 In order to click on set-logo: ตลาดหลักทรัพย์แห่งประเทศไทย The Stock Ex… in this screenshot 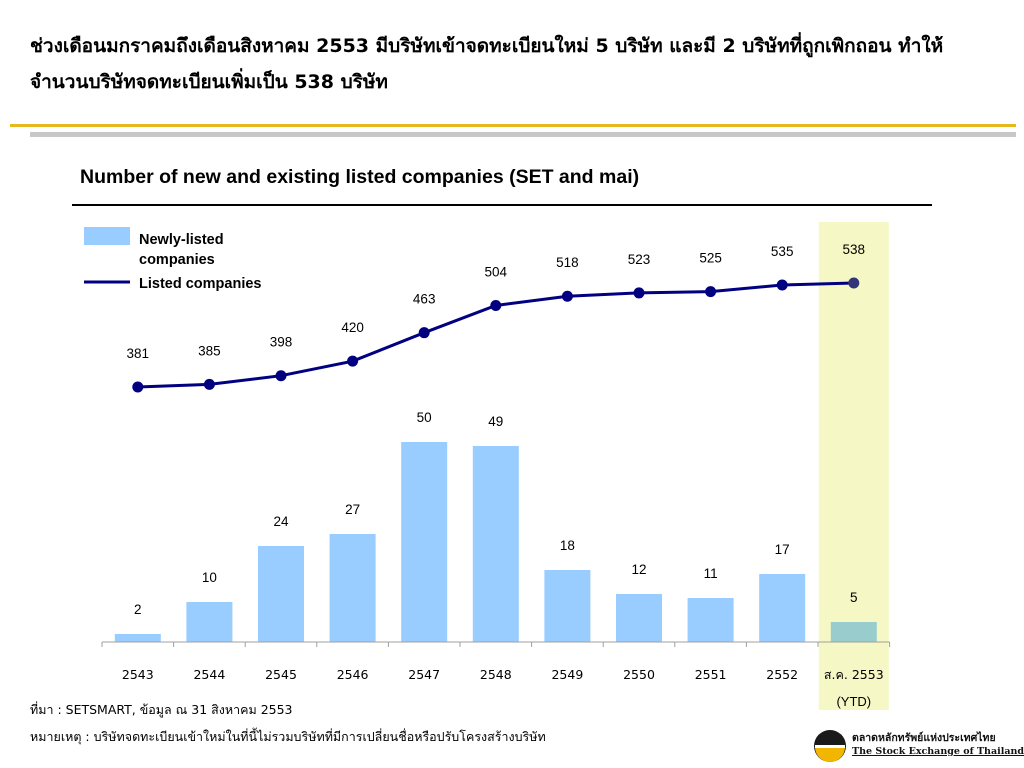, I will do `click(918, 746)`.